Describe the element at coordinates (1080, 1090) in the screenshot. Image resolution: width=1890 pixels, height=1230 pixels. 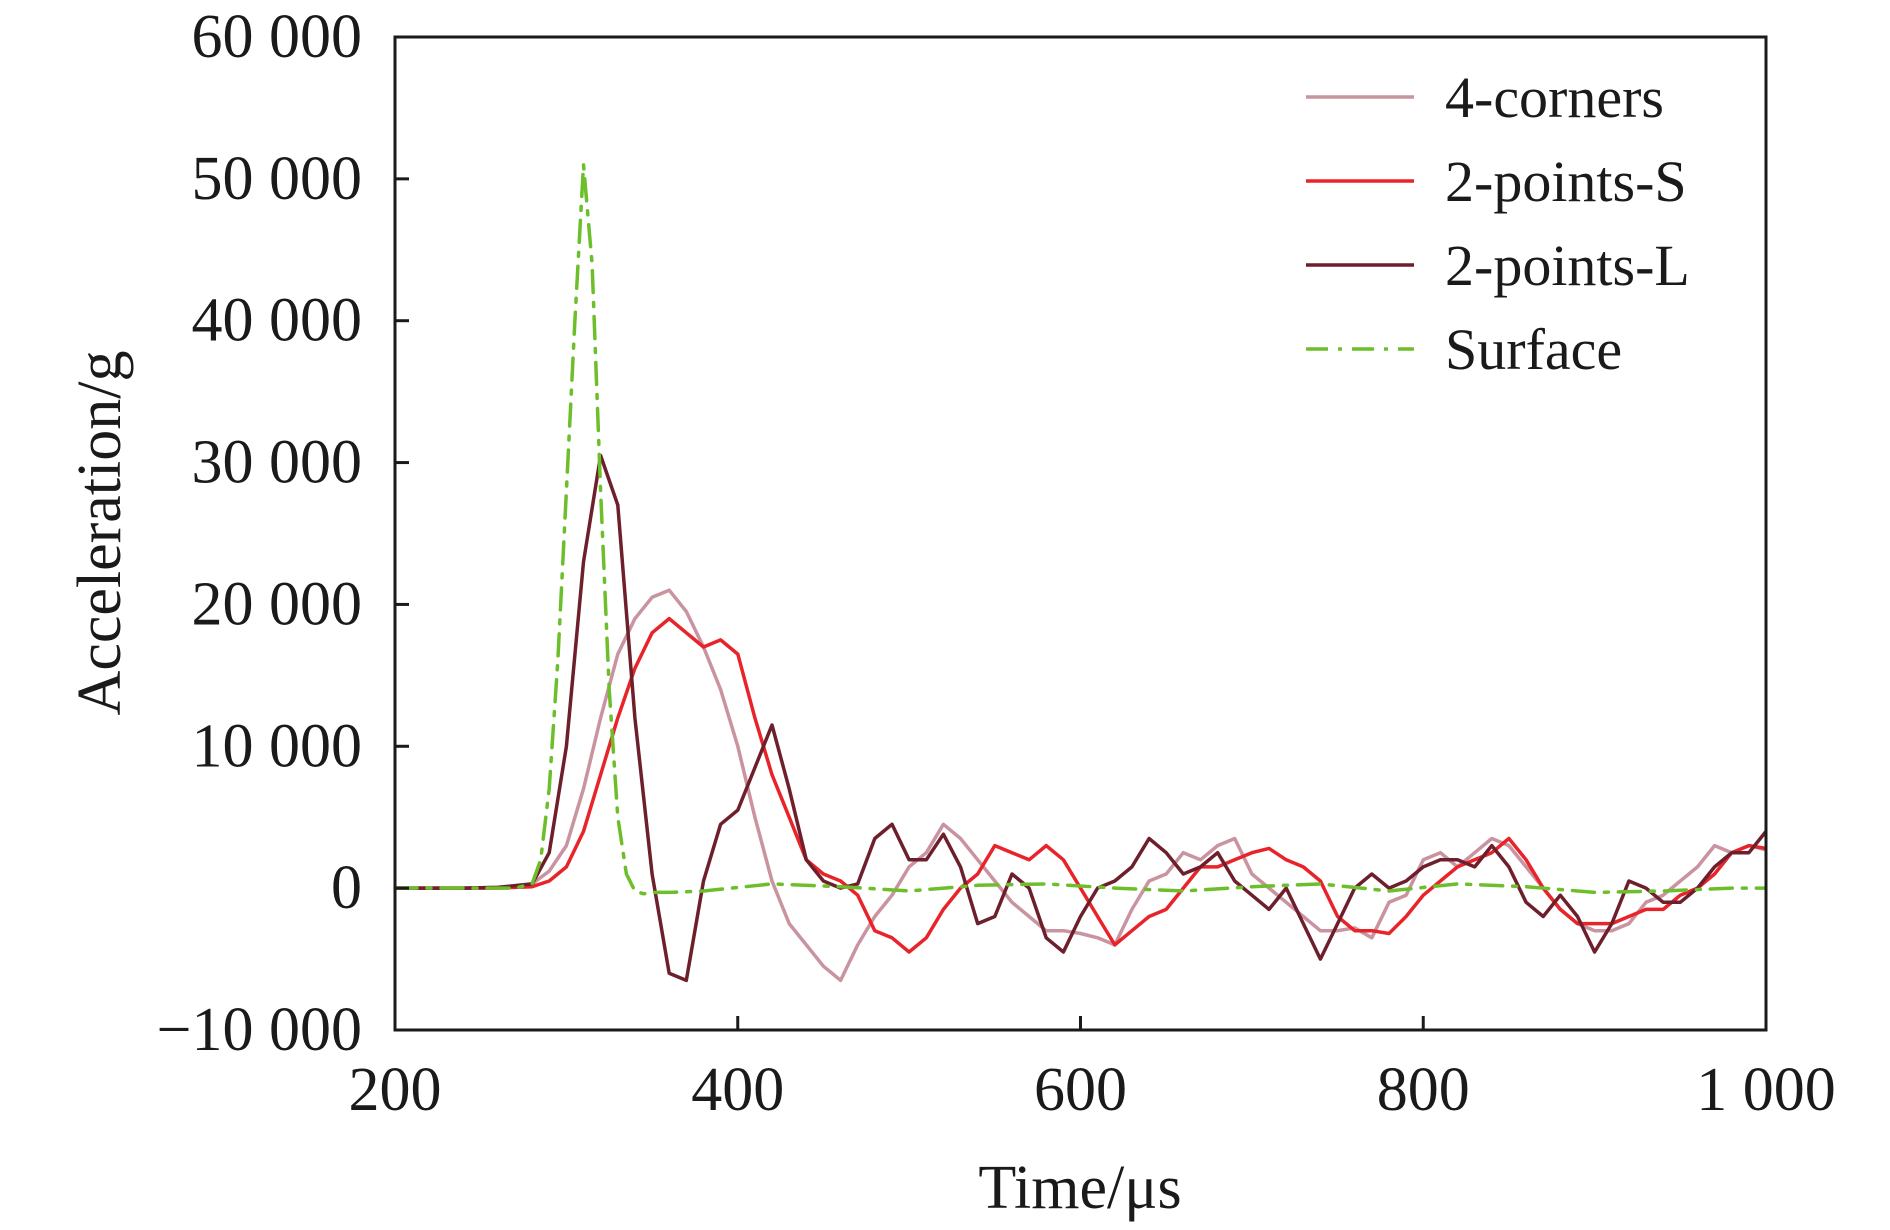
I see `x-tick-label: 600` at that location.